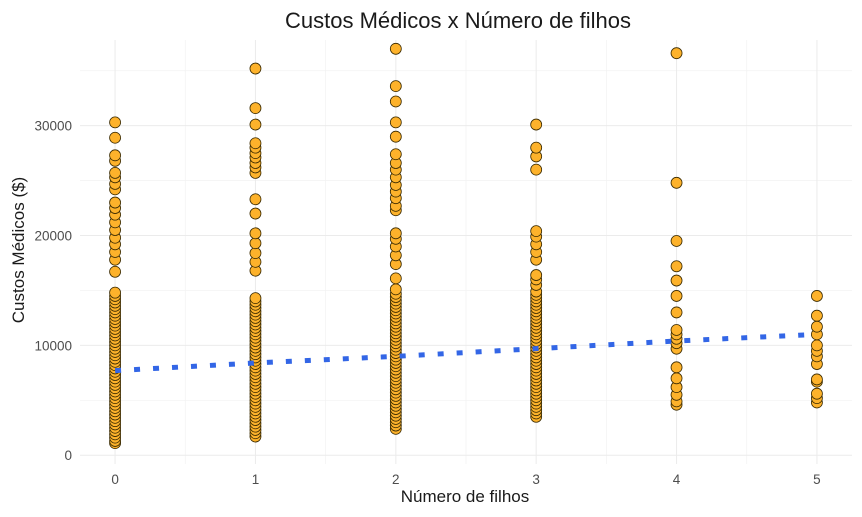  Describe the element at coordinates (115, 479) in the screenshot. I see `x-tick-label: 0` at that location.